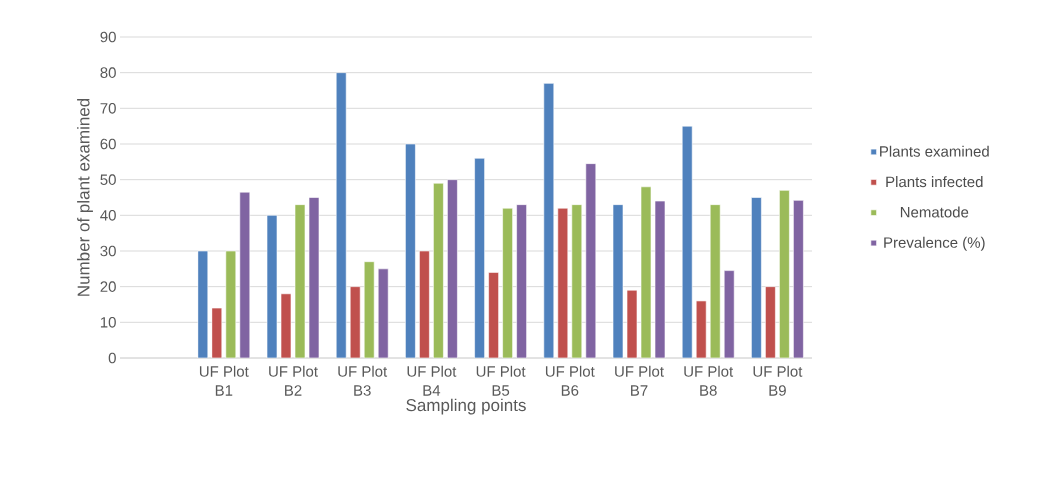 The height and width of the screenshot is (494, 1045). What do you see at coordinates (709, 380) in the screenshot?
I see `x-tick-label: UF Plot B8` at bounding box center [709, 380].